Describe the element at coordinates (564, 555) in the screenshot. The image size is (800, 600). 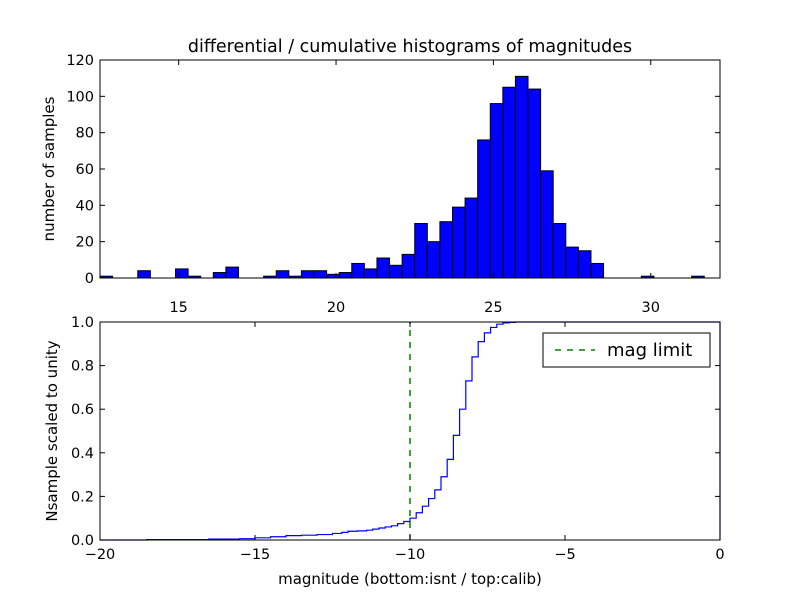
I see `x-tick-label: −5` at that location.